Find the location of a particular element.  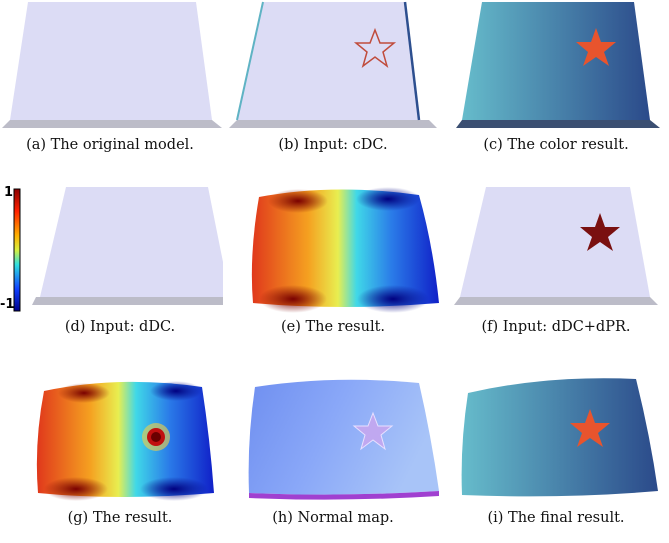

panel-a: (a) The original model. is located at coordinates (111, 86).